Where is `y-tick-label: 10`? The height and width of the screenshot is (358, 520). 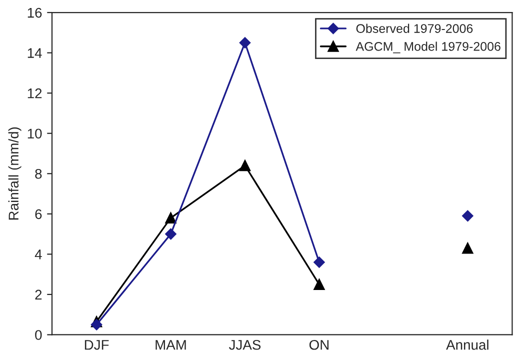
y-tick-label: 10 is located at coordinates (35, 133).